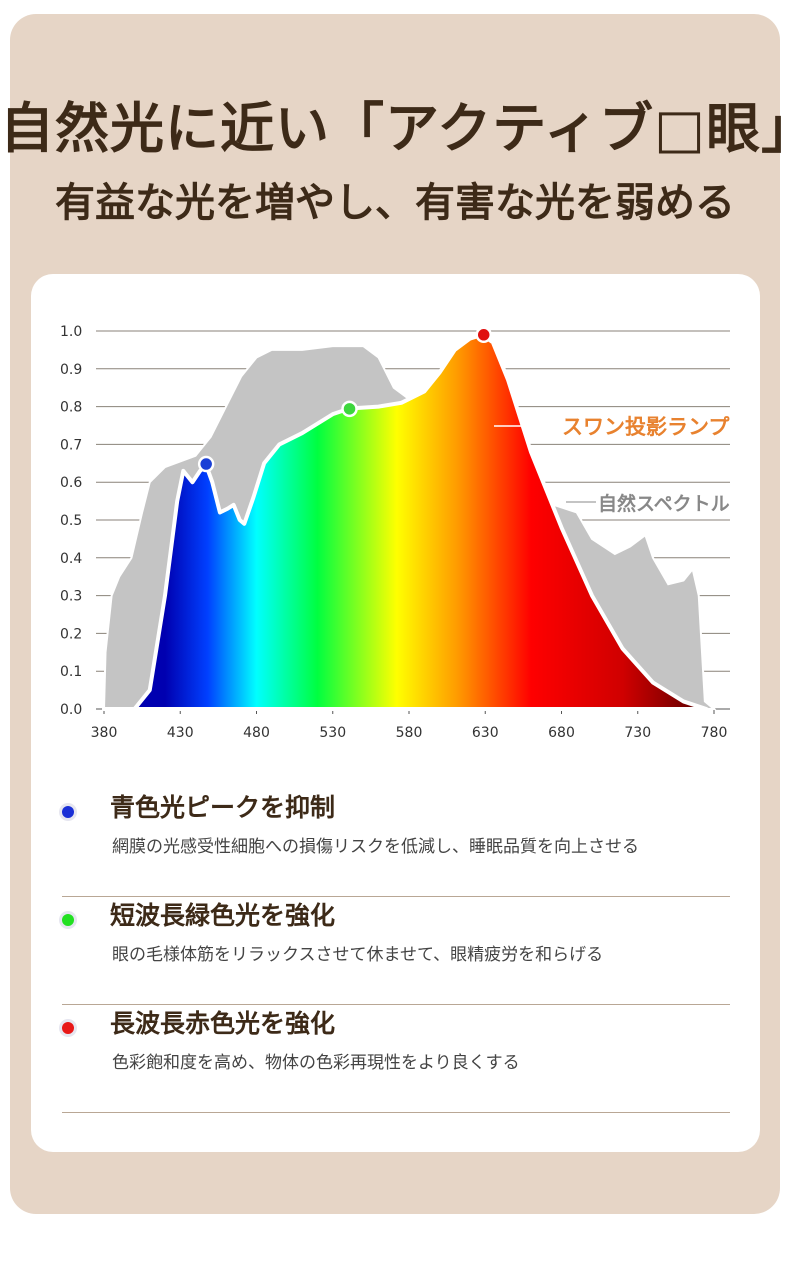 This screenshot has width=790, height=1262. What do you see at coordinates (409, 733) in the screenshot?
I see `x-tick-label: 580` at bounding box center [409, 733].